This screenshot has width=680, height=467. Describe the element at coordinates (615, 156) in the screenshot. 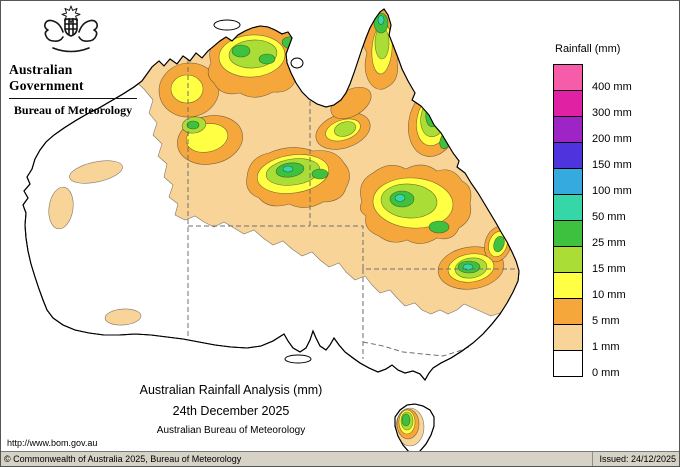

I see `legend-row: 150 mm` at that location.